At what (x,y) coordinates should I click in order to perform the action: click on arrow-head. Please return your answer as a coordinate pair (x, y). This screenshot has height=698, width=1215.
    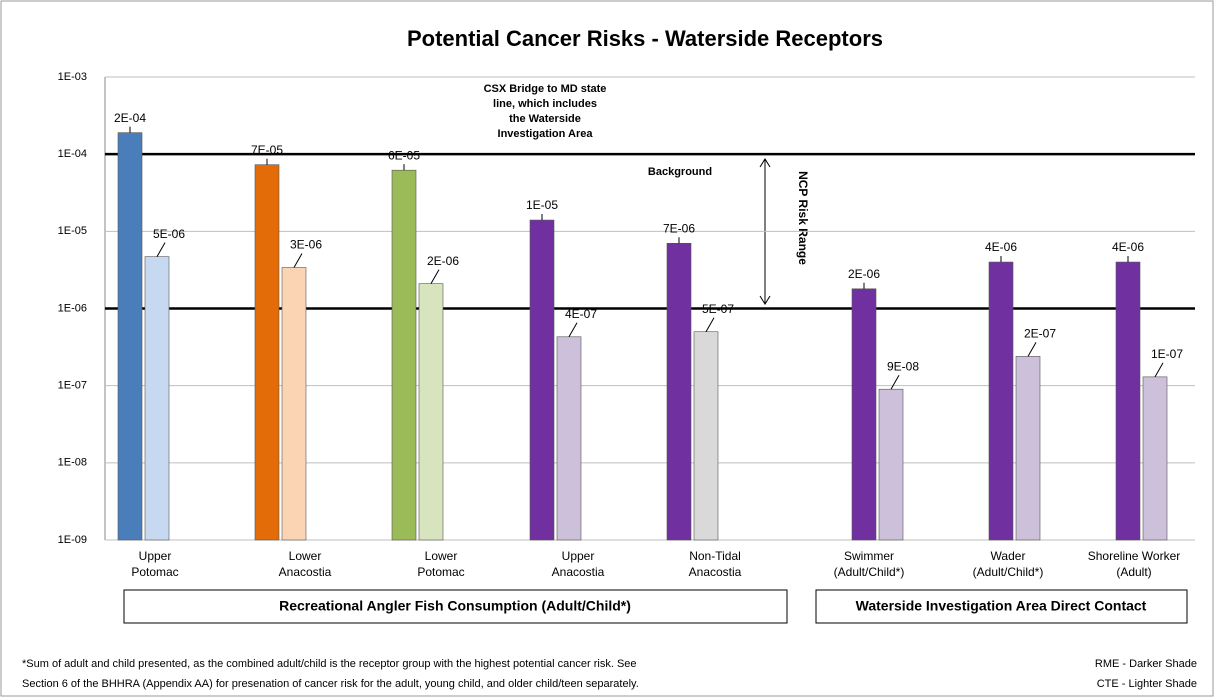
    Looking at the image, I should click on (765, 231).